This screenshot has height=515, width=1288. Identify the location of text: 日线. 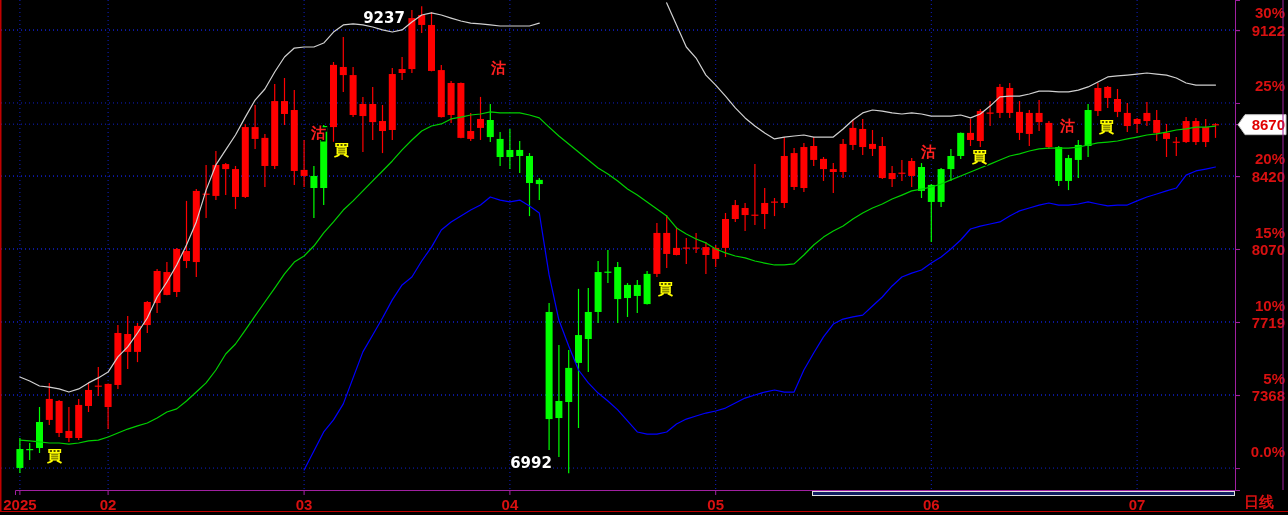
(1259, 502).